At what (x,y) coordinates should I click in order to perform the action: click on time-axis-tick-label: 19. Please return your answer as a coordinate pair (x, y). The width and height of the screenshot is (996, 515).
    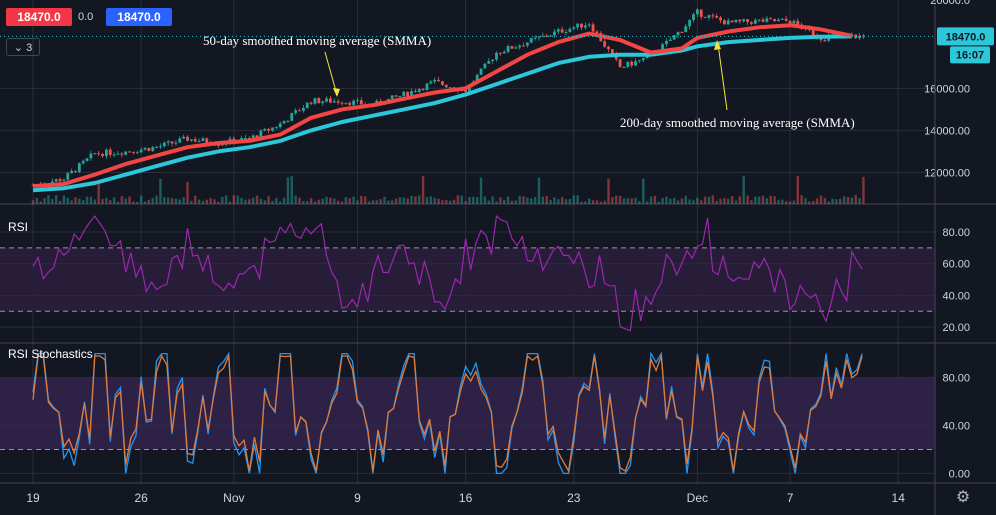
    Looking at the image, I should click on (33, 498).